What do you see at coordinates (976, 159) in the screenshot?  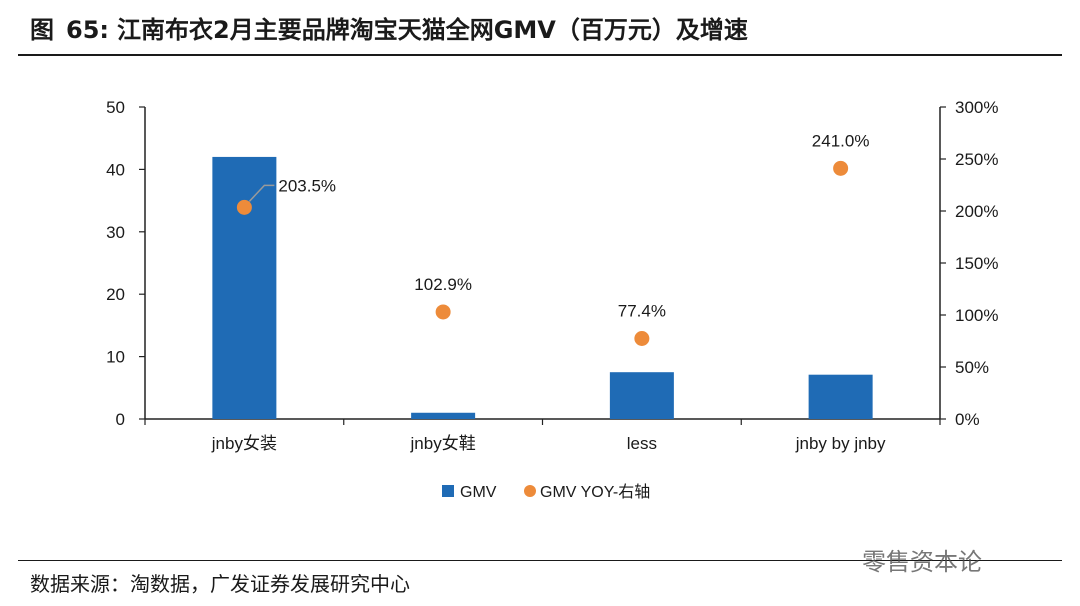 I see `right-tick-label: 250%` at bounding box center [976, 159].